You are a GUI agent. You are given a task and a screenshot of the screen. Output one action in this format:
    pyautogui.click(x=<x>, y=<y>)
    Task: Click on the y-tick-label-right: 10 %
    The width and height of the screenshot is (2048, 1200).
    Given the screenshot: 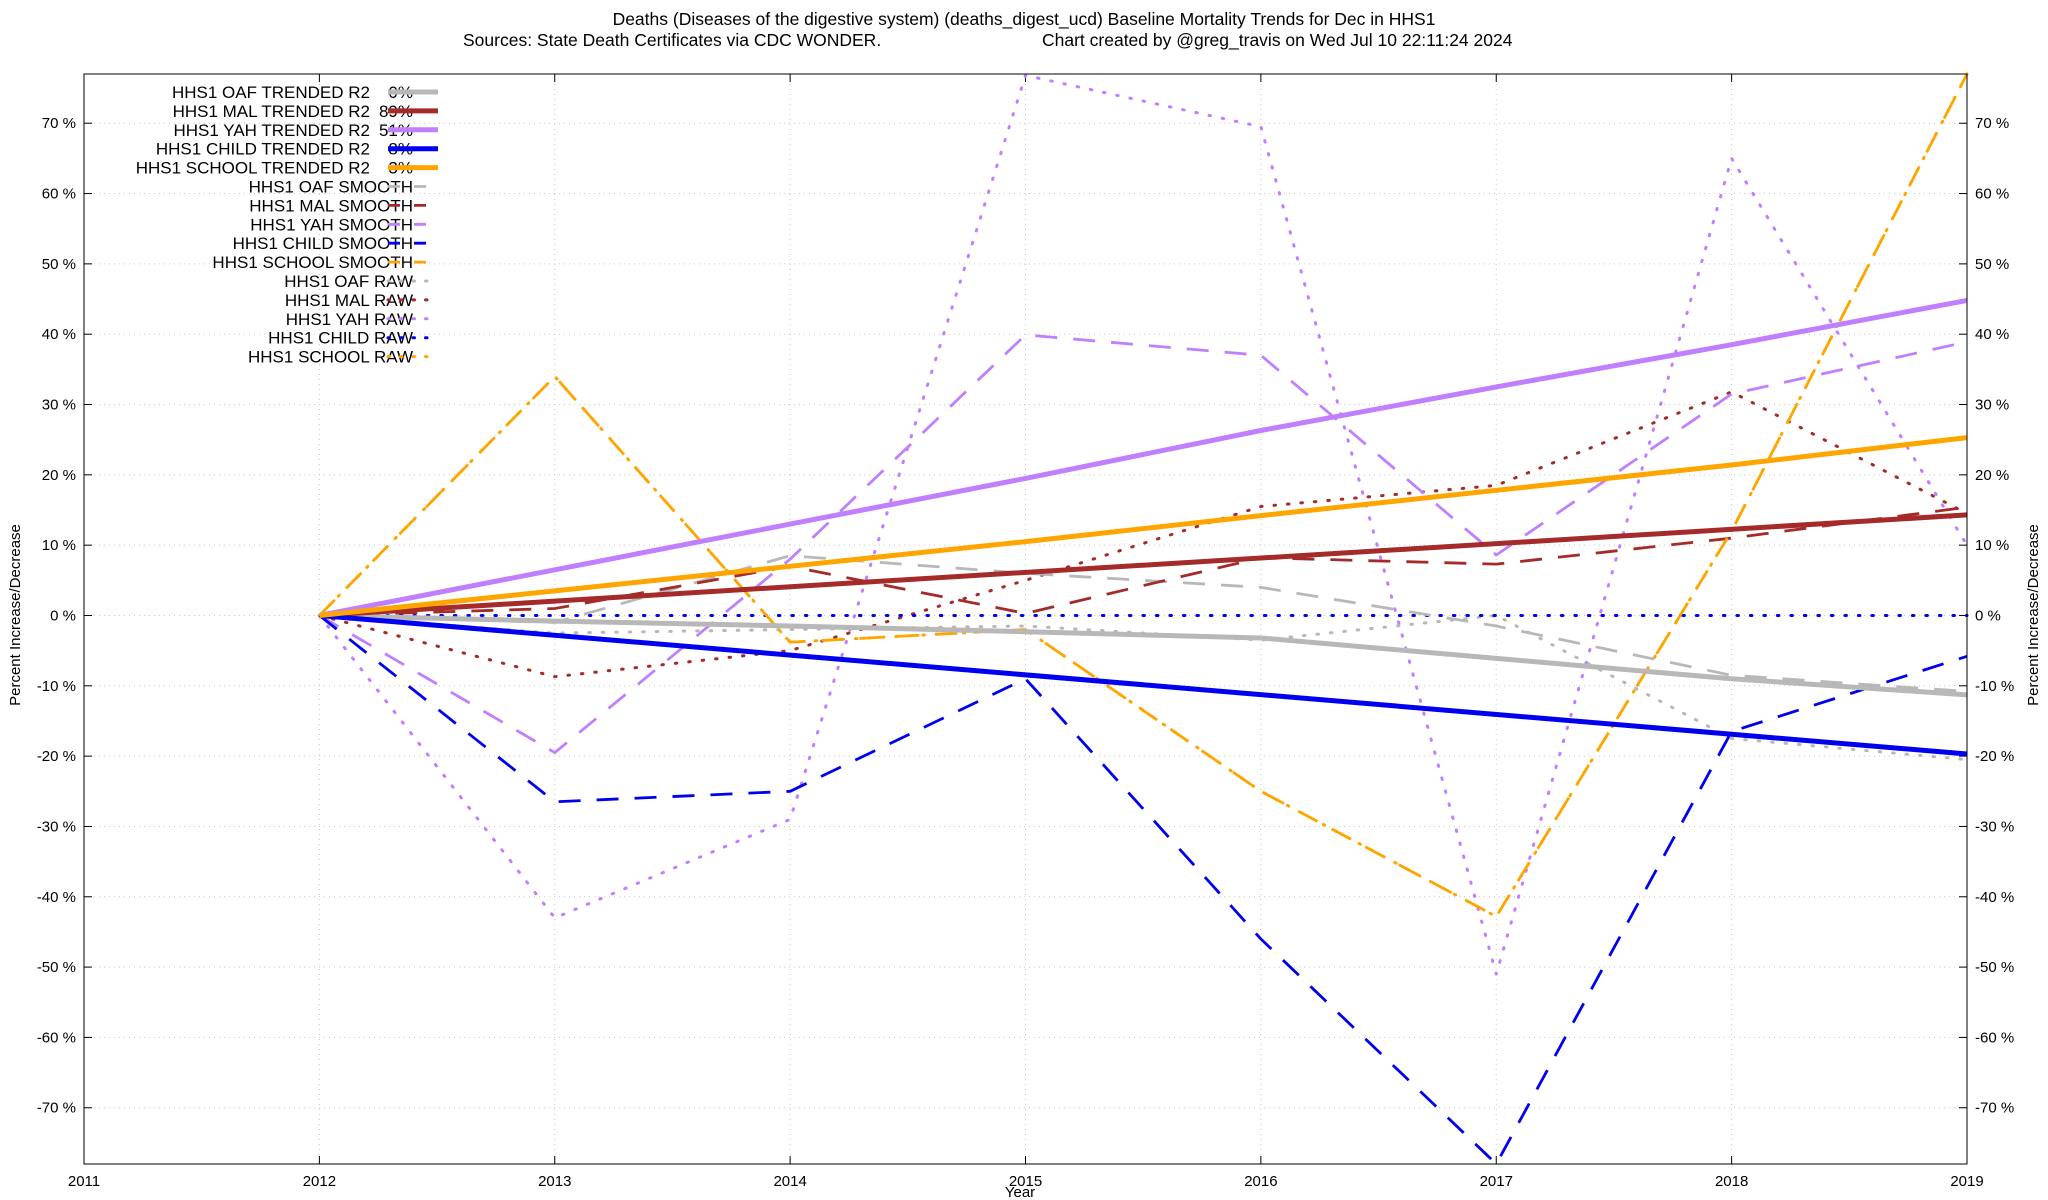 What is the action you would take?
    pyautogui.click(x=1992, y=545)
    